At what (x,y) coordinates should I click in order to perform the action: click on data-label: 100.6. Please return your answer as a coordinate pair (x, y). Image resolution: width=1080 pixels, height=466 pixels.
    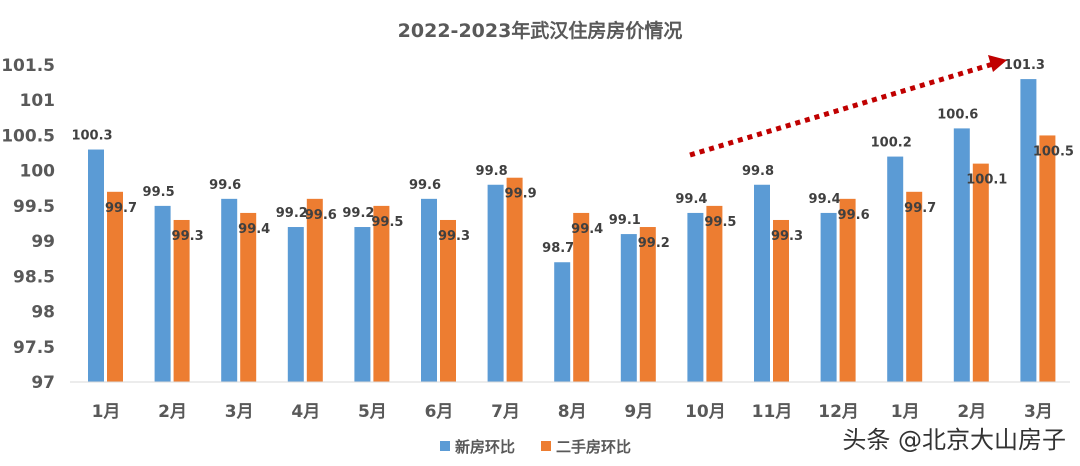
    Looking at the image, I should click on (957, 114).